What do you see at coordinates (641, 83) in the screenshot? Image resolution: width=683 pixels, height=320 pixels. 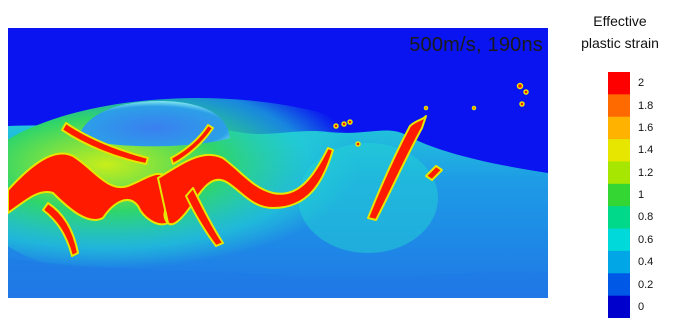 I see `colorbar-tick-label: 2` at bounding box center [641, 83].